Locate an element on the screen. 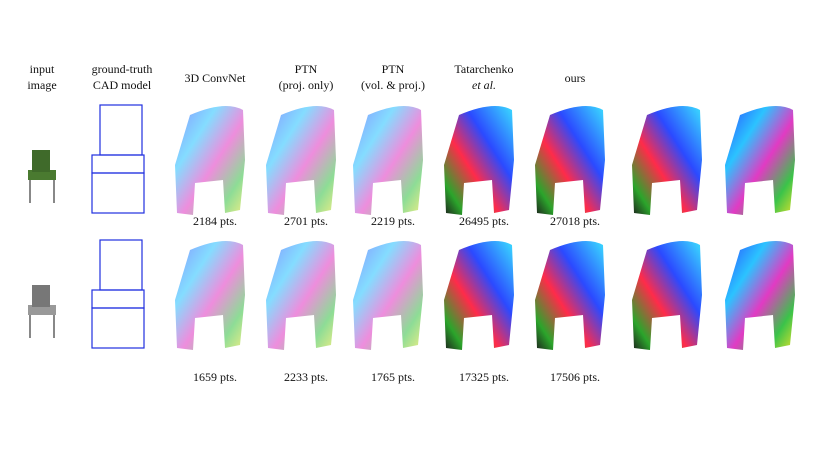 This screenshot has height=455, width=830. column-header: ours is located at coordinates (575, 78).